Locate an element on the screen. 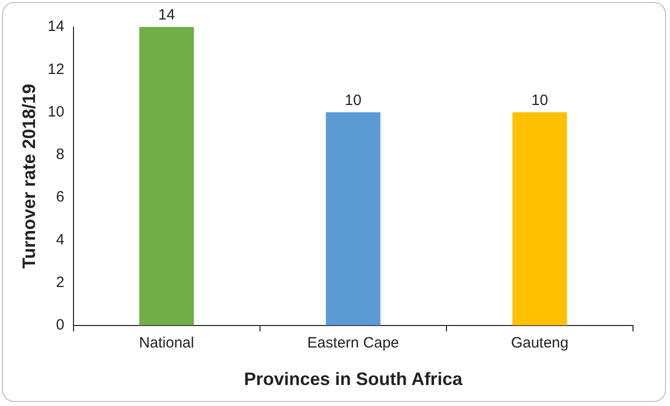 Image resolution: width=670 pixels, height=406 pixels. y-tick-label: 10 is located at coordinates (56, 111).